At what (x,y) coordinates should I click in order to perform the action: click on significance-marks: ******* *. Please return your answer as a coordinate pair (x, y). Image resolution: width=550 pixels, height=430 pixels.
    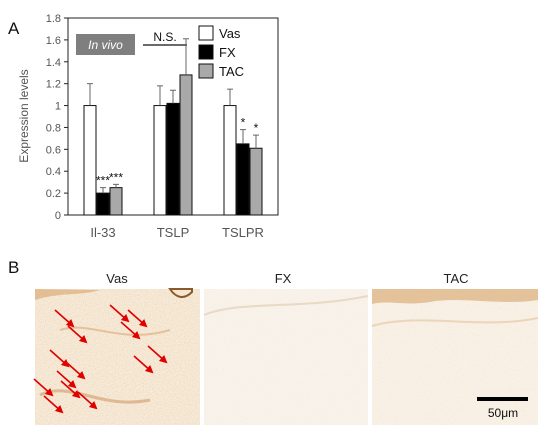
    Looking at the image, I should click on (177, 152).